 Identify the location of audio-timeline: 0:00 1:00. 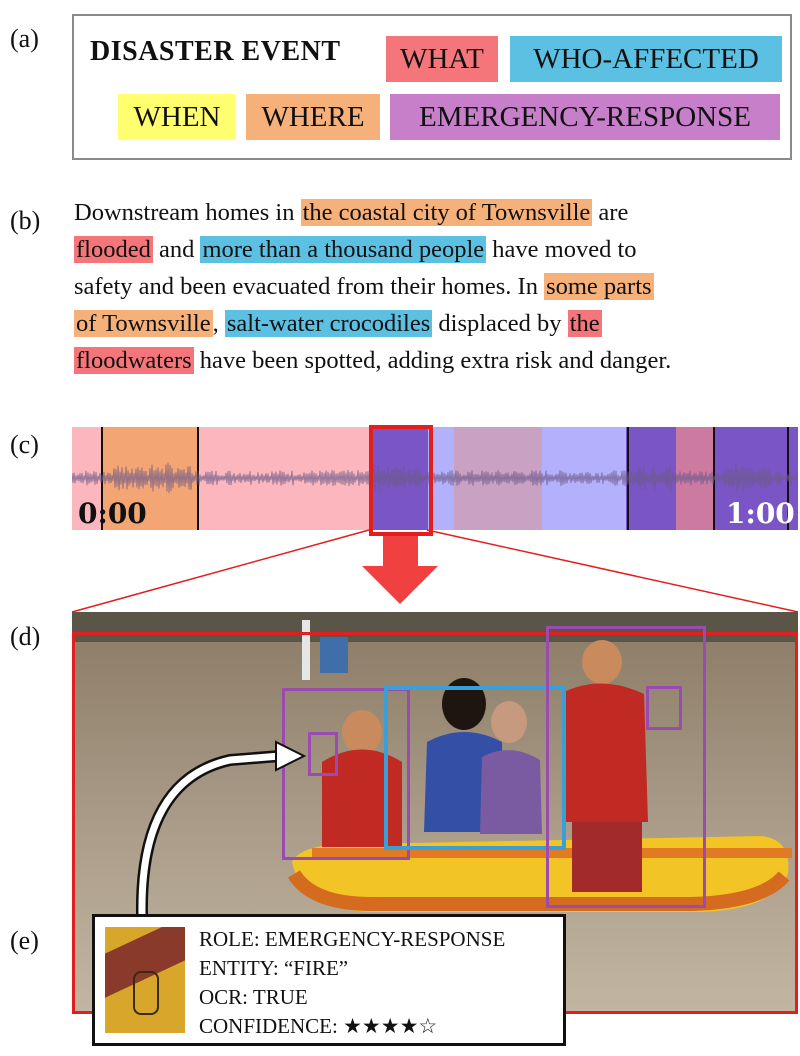
(435, 480).